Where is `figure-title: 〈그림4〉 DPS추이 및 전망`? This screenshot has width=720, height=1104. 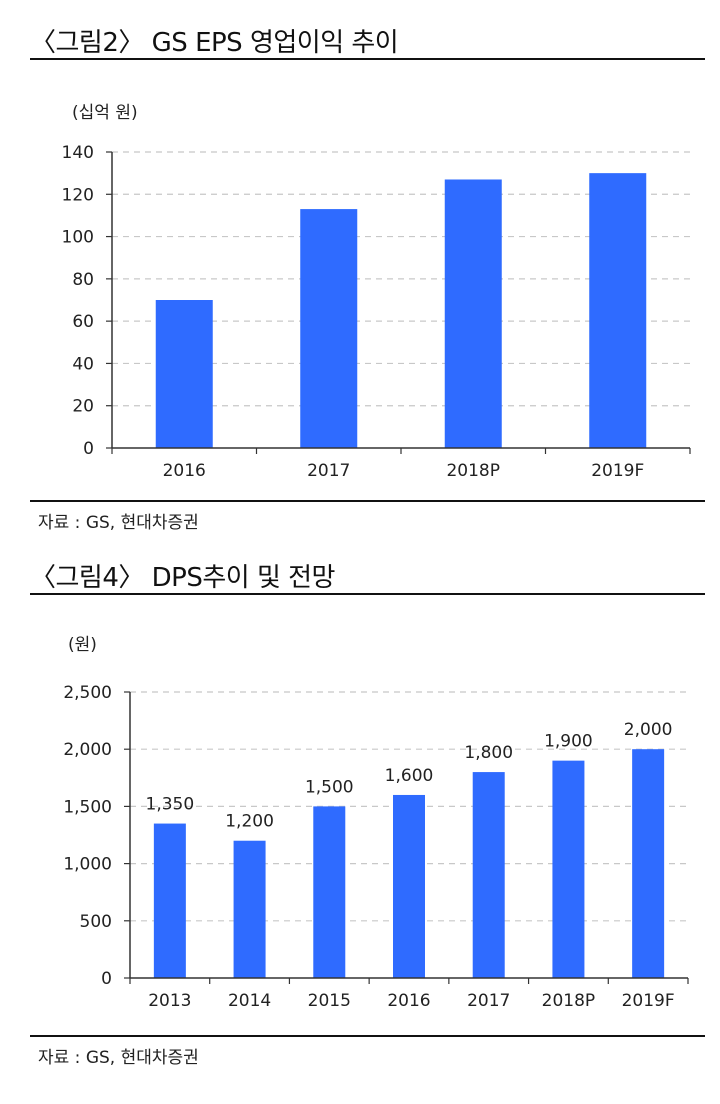 figure-title: 〈그림4〉 DPS추이 및 전망 is located at coordinates (182, 578).